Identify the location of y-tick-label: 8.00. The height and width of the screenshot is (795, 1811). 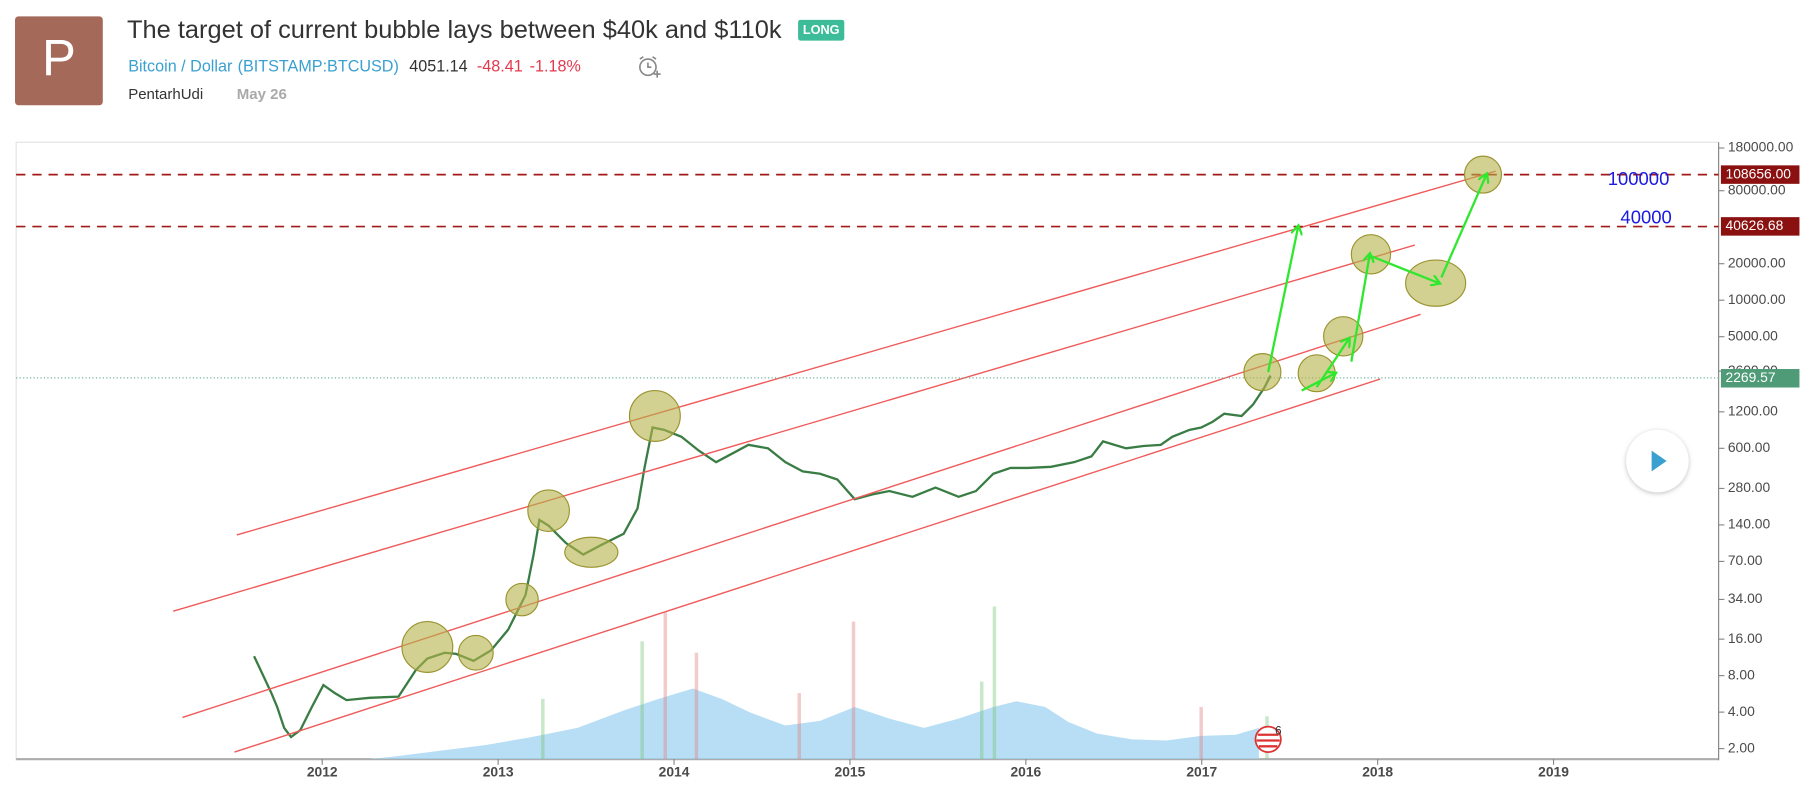
(1741, 674).